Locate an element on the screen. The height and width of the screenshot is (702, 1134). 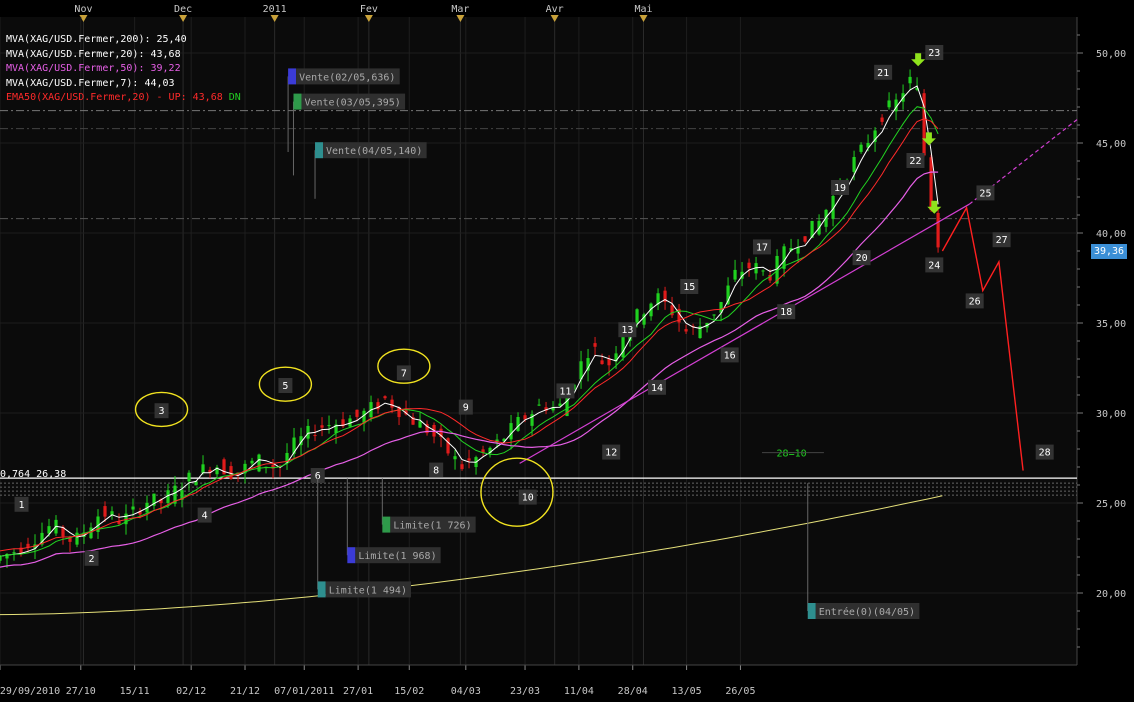
legend-entry-ema50: EMA50(XAG/USD.Fermer,20) - UP: 43,68 DN is located at coordinates (123, 97).